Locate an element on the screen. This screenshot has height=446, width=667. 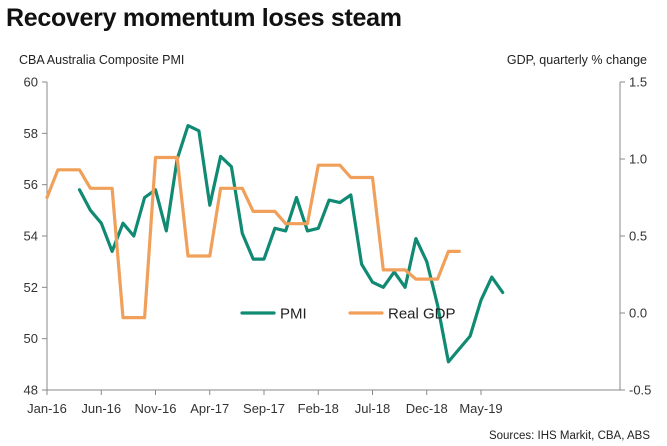
right-tick-label: 1.5 is located at coordinates (638, 82).